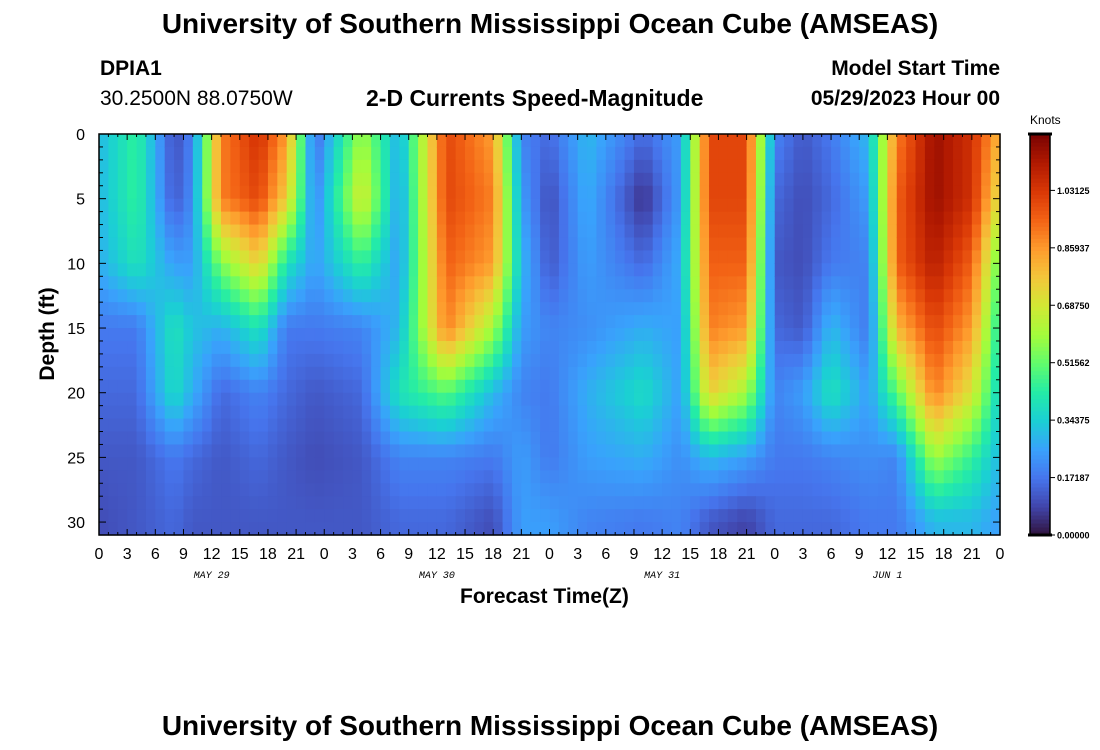  Describe the element at coordinates (549, 554) in the screenshot. I see `x-tick-label: 0` at that location.